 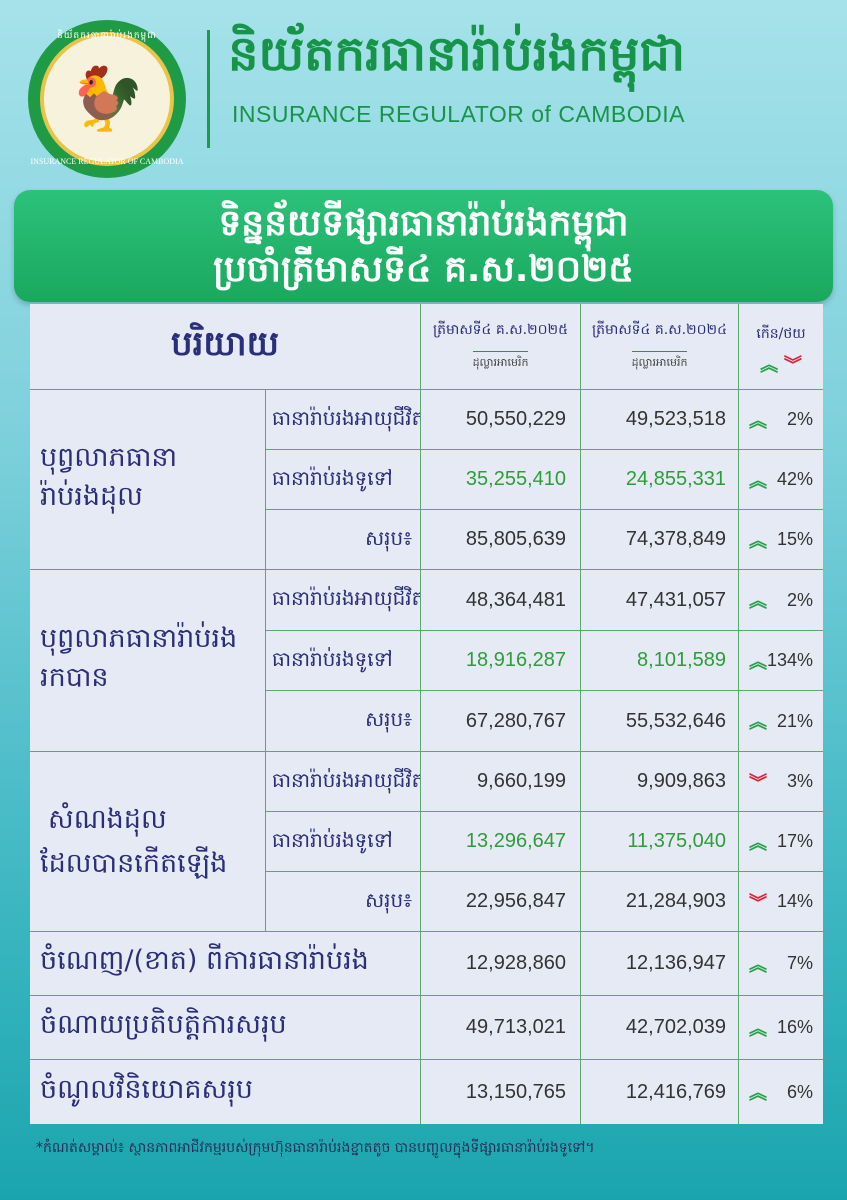 I want to click on header-divider, so click(x=208, y=89).